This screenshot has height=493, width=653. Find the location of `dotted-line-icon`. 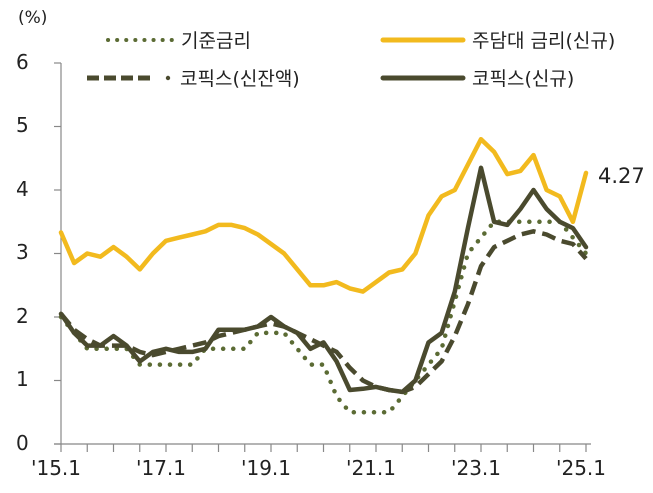

dotted-line-icon is located at coordinates (140, 39).